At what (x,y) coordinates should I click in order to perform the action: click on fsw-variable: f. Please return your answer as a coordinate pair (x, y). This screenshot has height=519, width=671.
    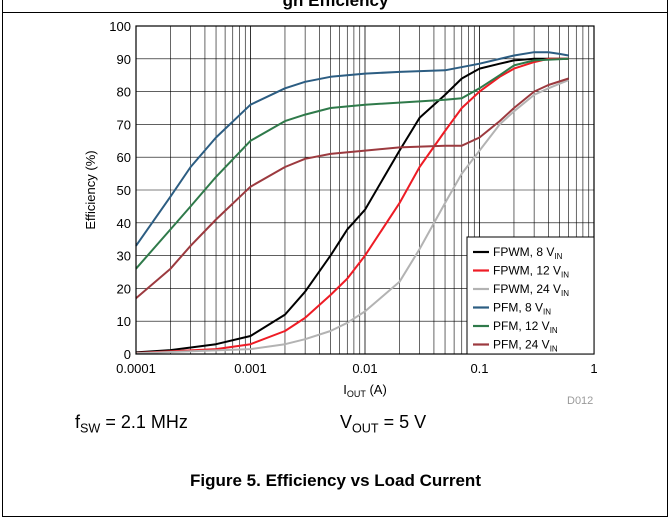
    Looking at the image, I should click on (78, 422).